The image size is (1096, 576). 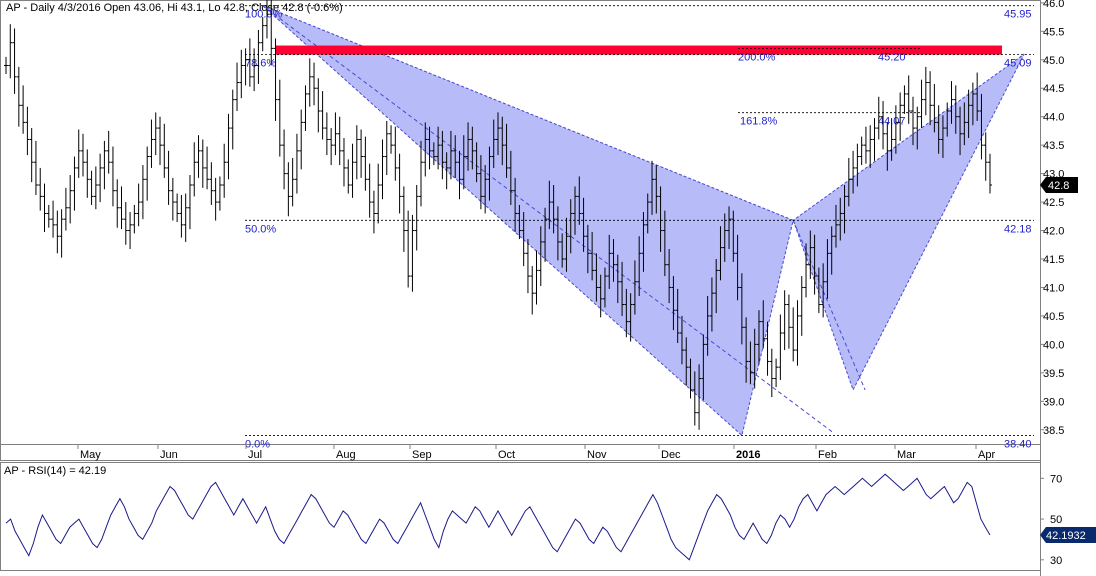 What do you see at coordinates (346, 455) in the screenshot?
I see `x-tick-label: Aug` at bounding box center [346, 455].